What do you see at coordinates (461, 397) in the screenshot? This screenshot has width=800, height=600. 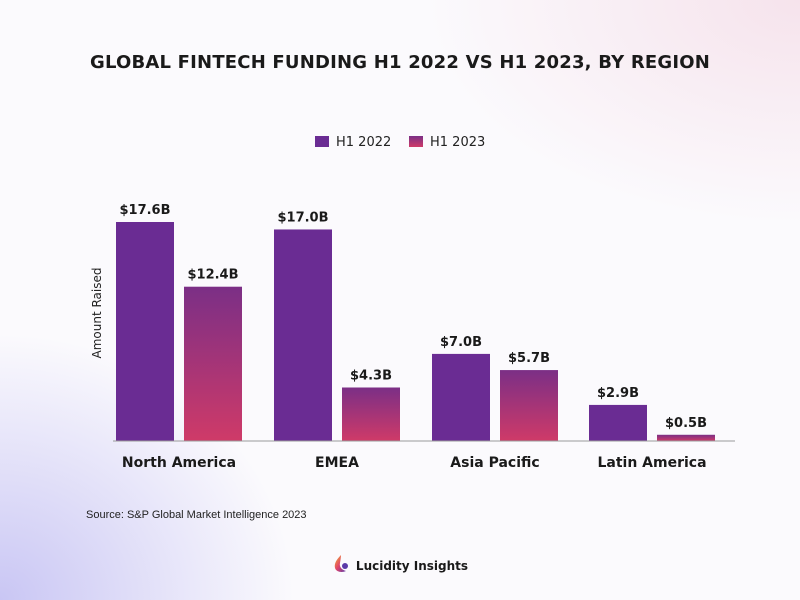 I see `bar-asia-pacific-h1-2022` at bounding box center [461, 397].